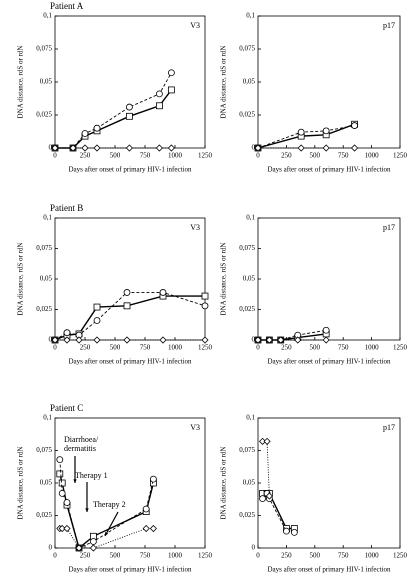 This screenshot has height=582, width=417. I want to click on panel-title: Patient A, so click(67, 6).